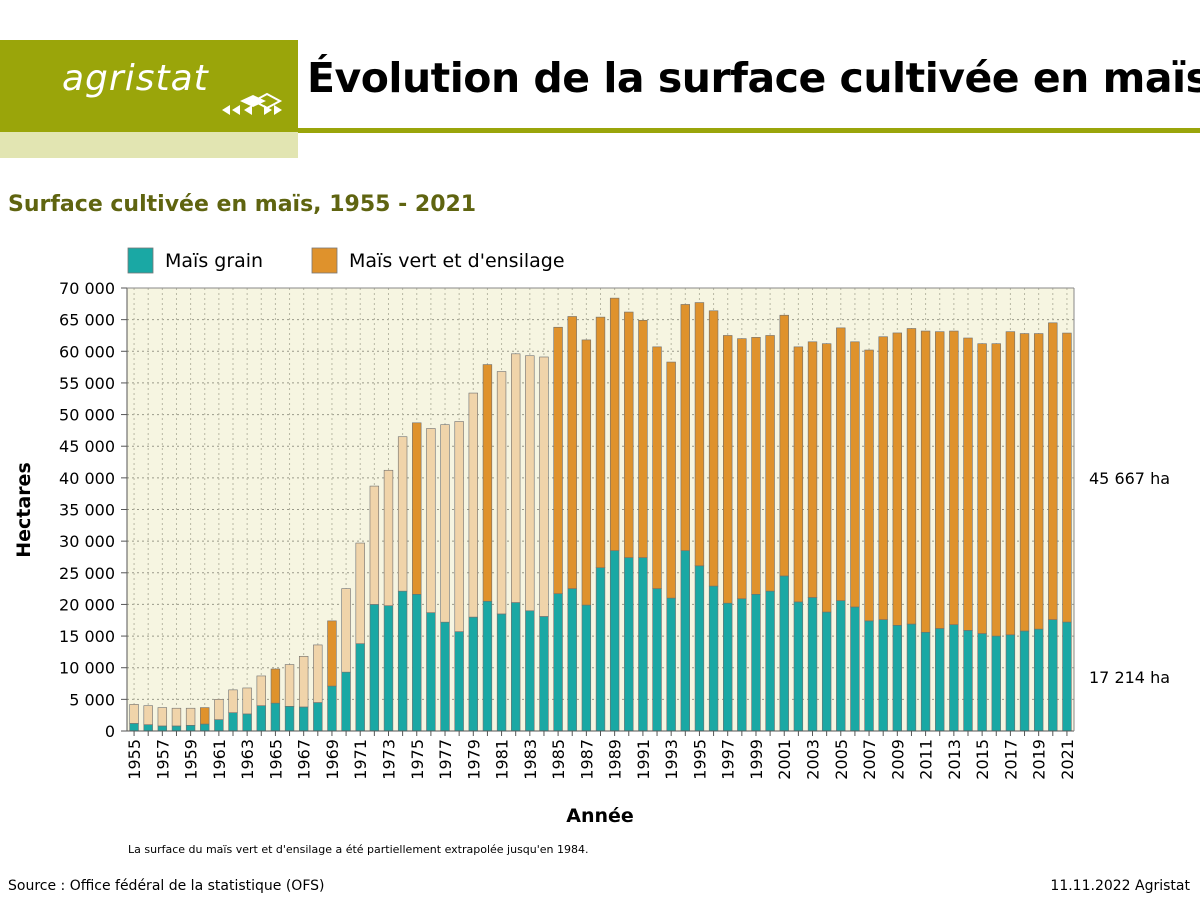  Describe the element at coordinates (813, 759) in the screenshot. I see `x-tick-label: 2003` at that location.